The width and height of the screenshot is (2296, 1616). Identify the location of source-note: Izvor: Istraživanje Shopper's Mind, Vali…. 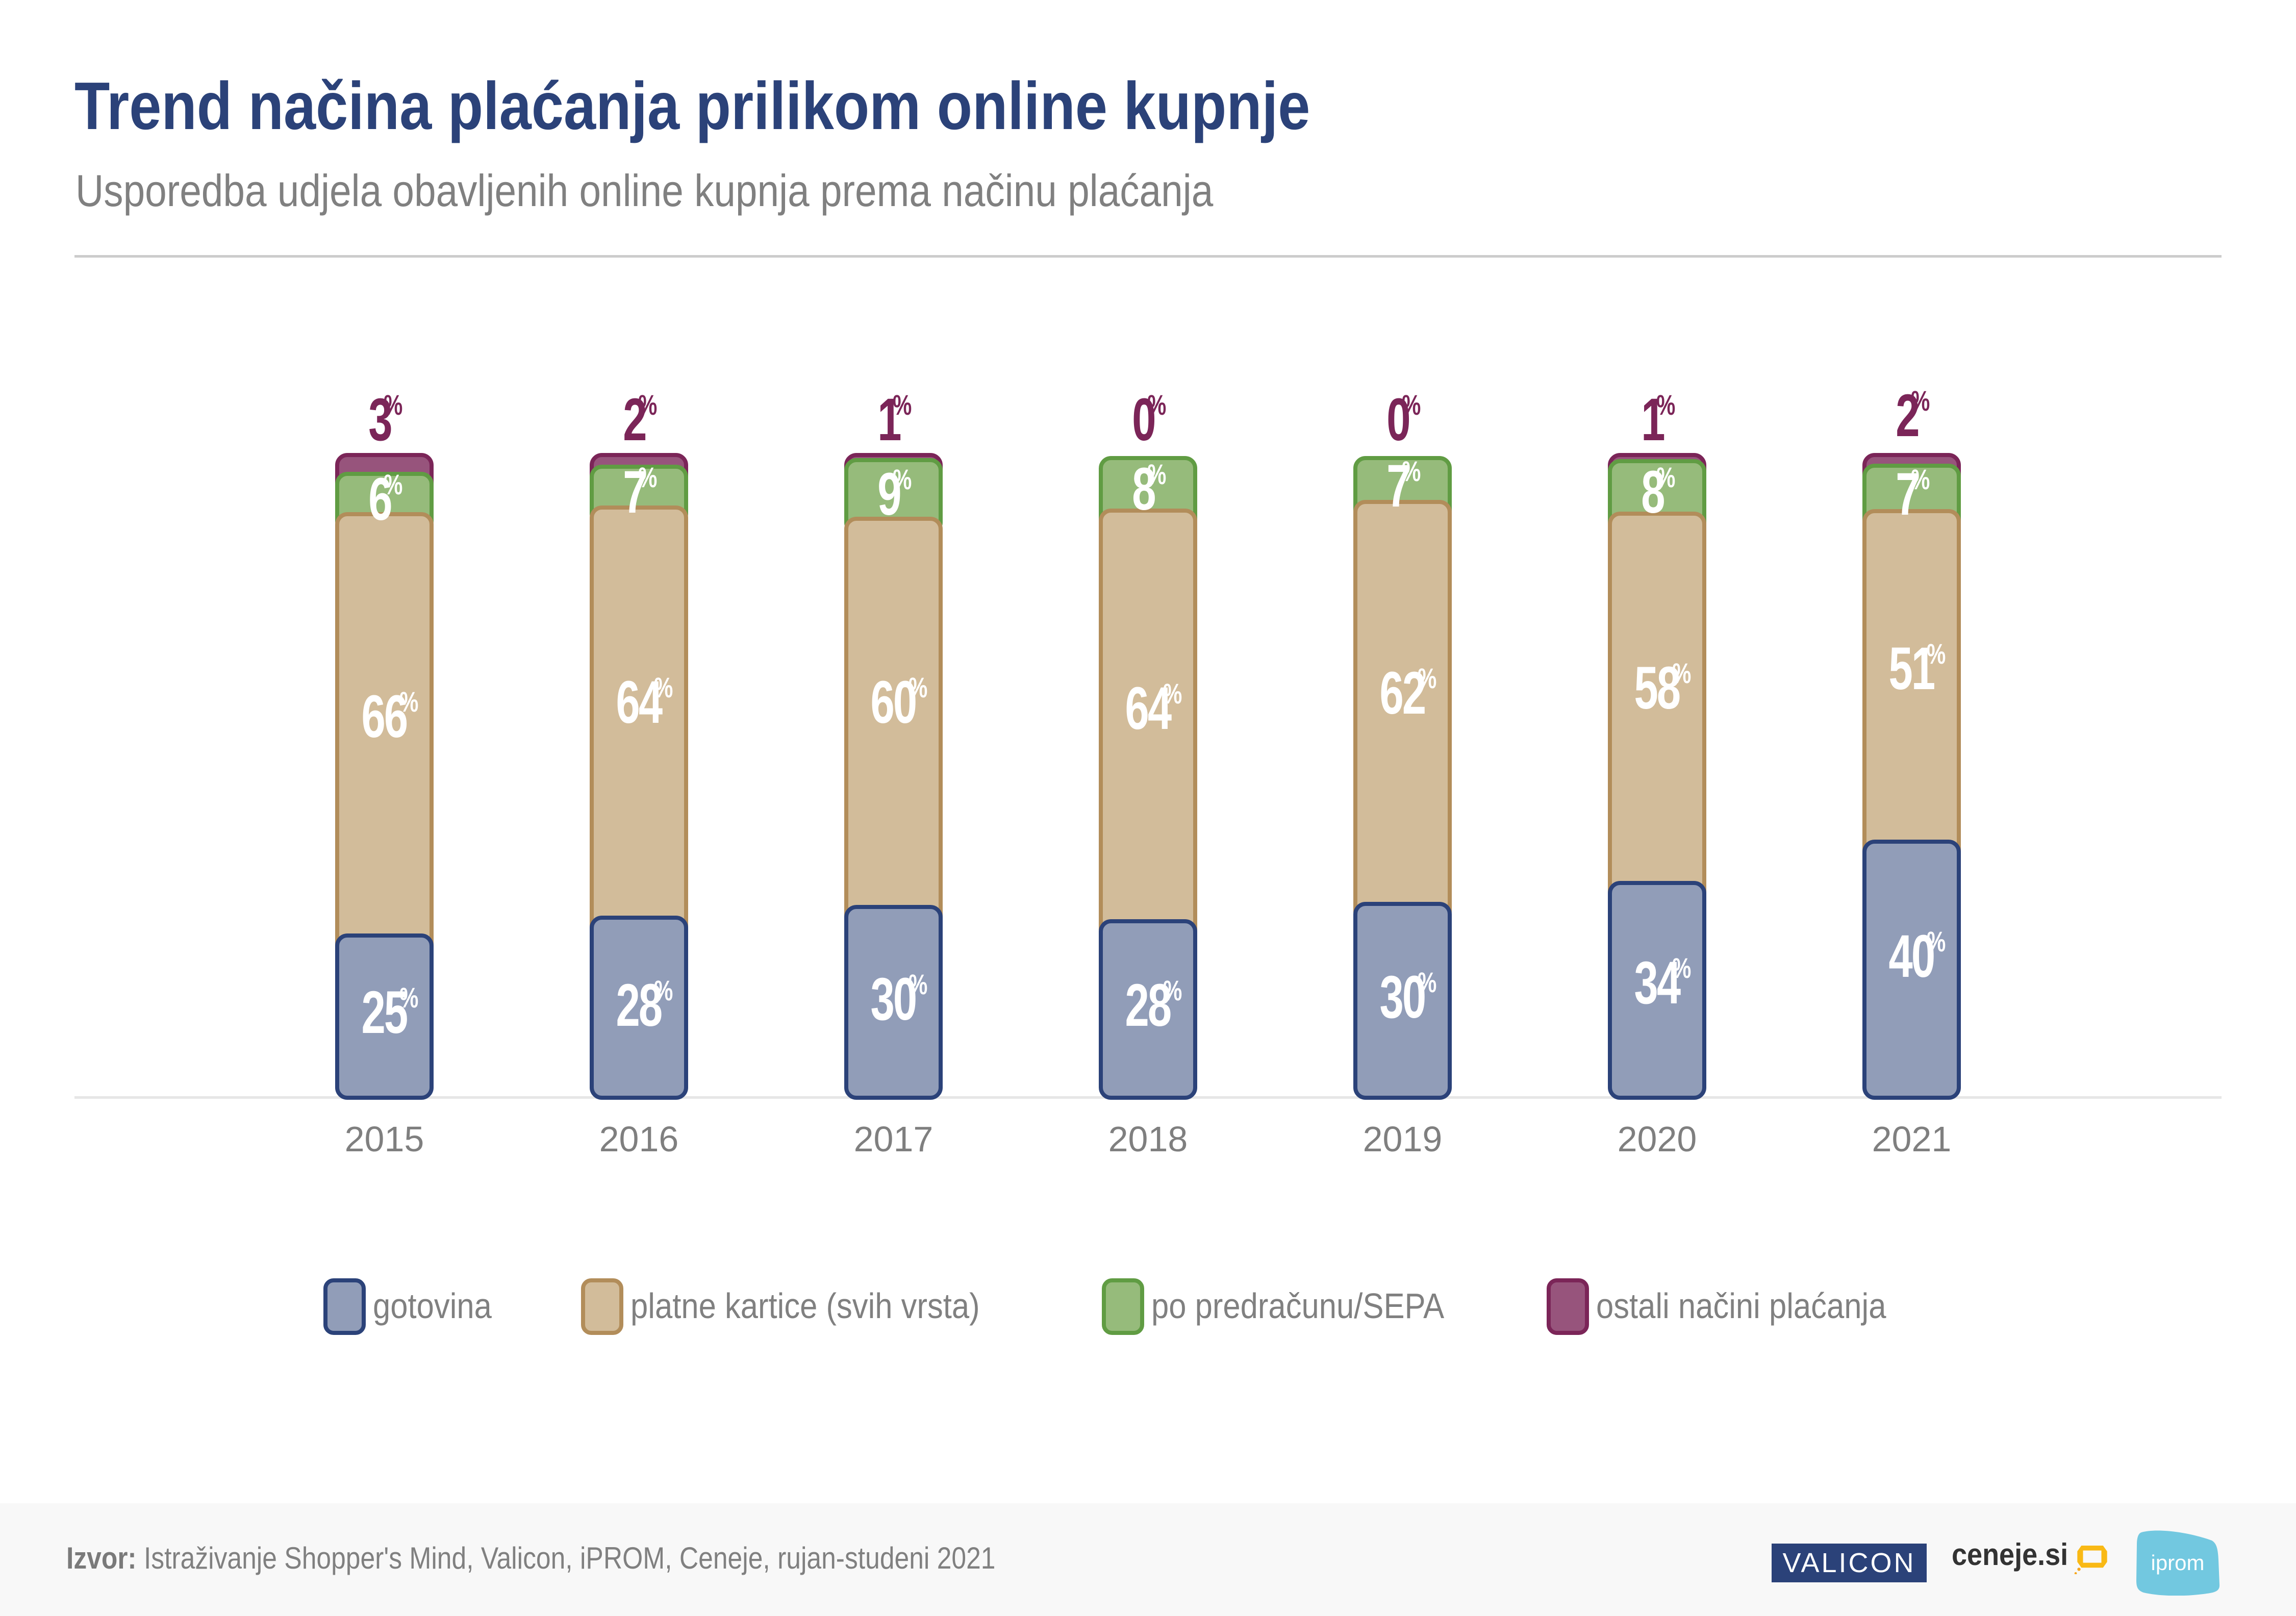
(531, 1558).